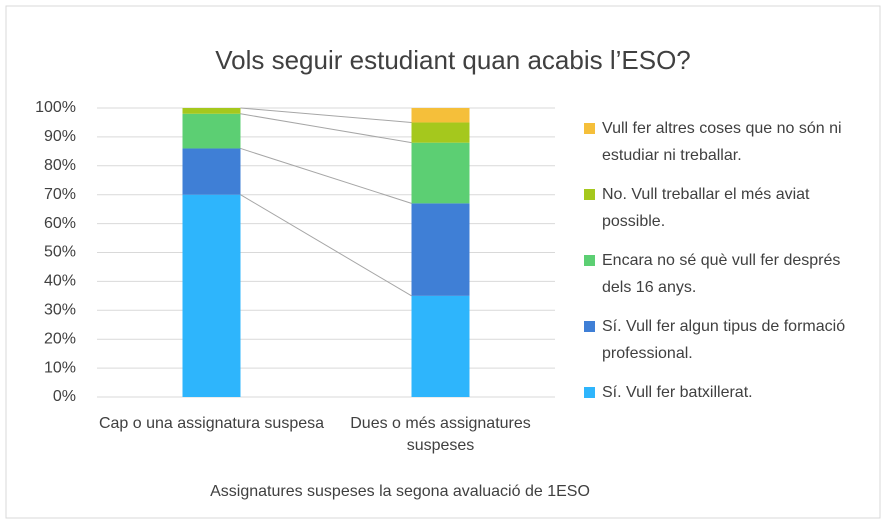  What do you see at coordinates (453, 60) in the screenshot?
I see `chart-title: Vols seguir estudiant quan acabis l’ESO?` at bounding box center [453, 60].